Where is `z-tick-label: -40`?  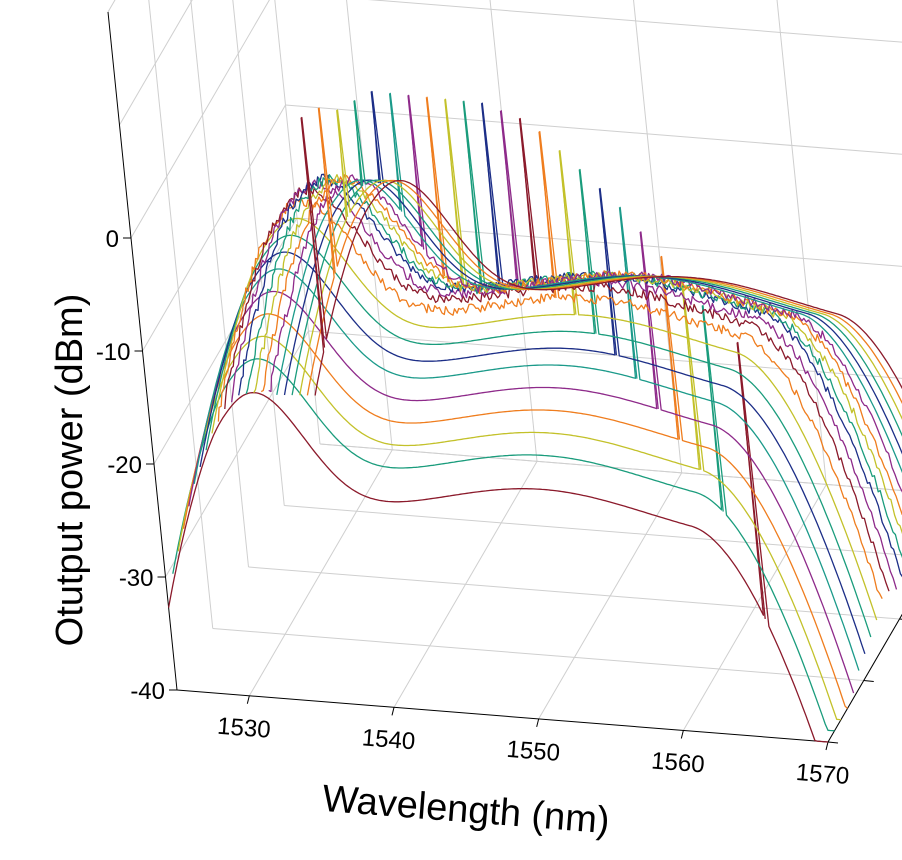 z-tick-label: -40 is located at coordinates (147, 691).